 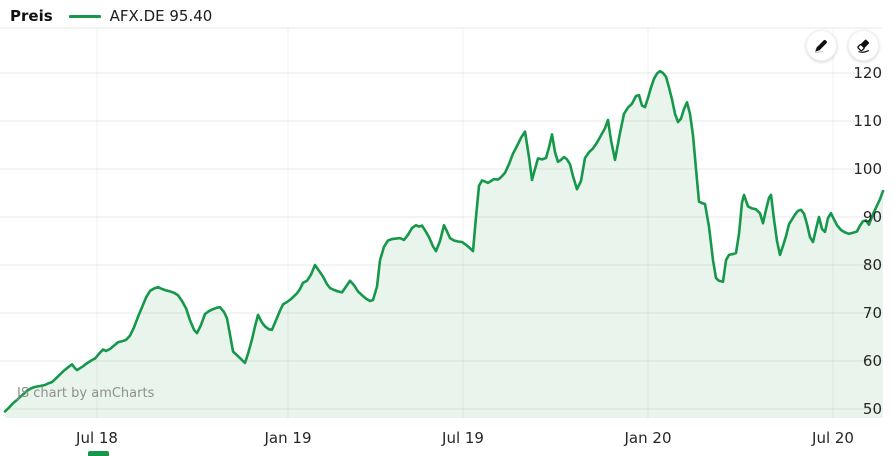 I want to click on x-axis-label: Jul 20, so click(x=833, y=438).